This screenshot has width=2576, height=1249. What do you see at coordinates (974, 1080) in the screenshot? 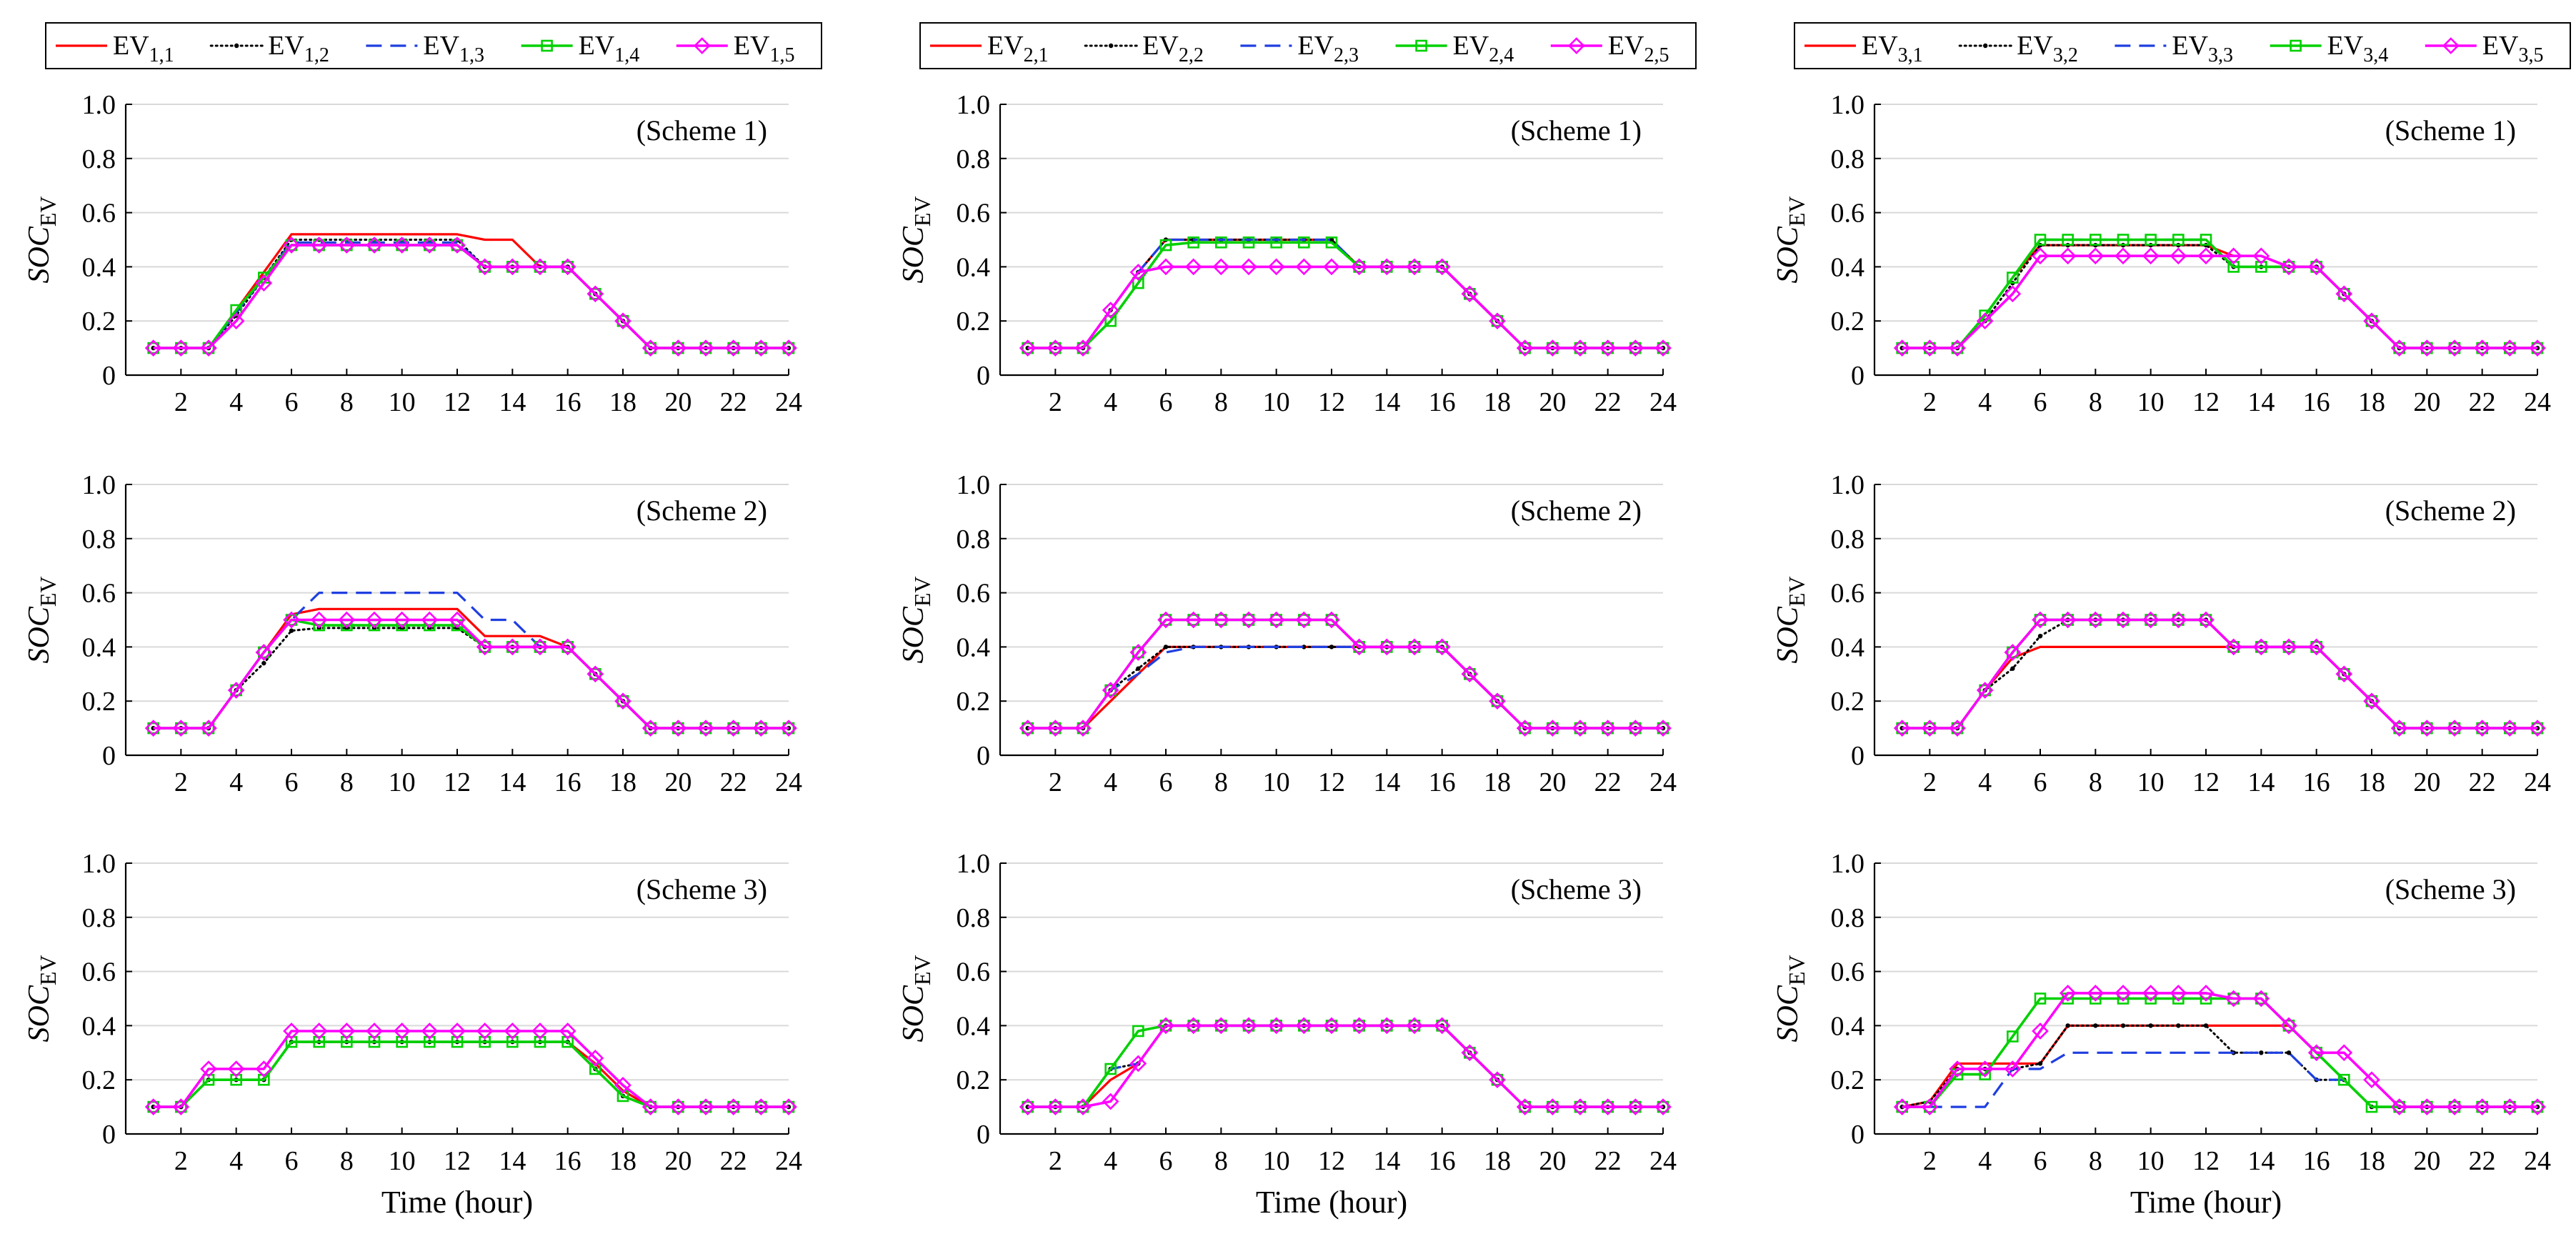
I see `y-tick-label: 0.2` at bounding box center [974, 1080].